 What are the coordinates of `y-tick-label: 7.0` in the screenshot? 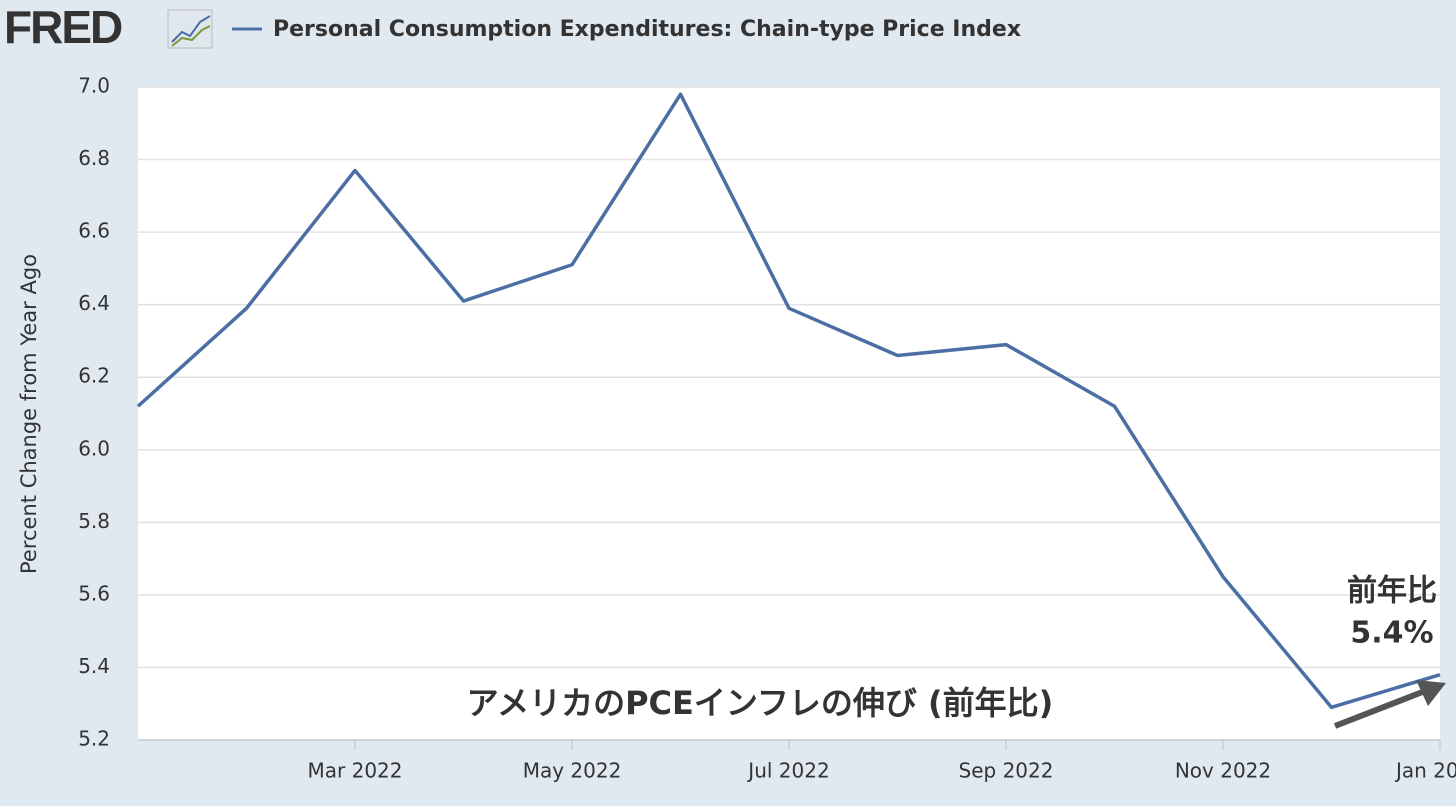 It's located at (94, 86).